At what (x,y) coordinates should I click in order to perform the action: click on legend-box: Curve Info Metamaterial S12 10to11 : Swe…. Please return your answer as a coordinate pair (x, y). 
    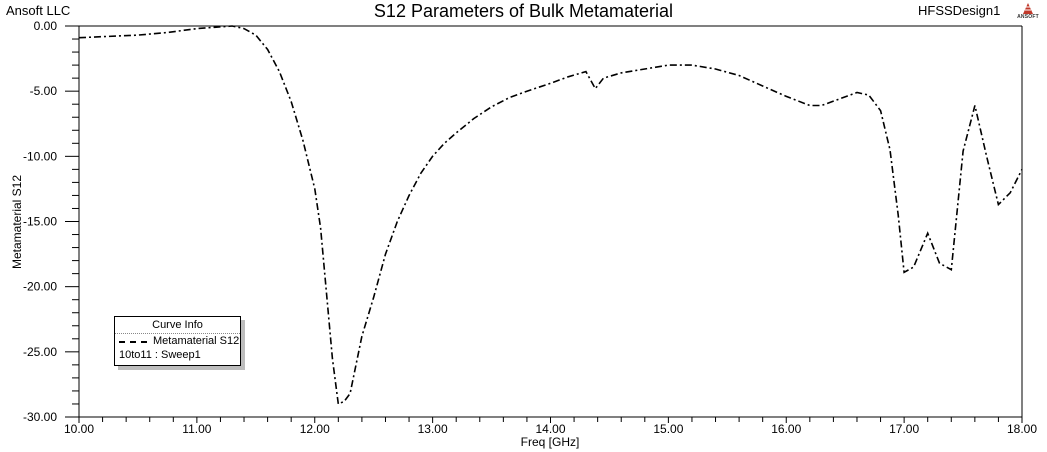
    Looking at the image, I should click on (177, 341).